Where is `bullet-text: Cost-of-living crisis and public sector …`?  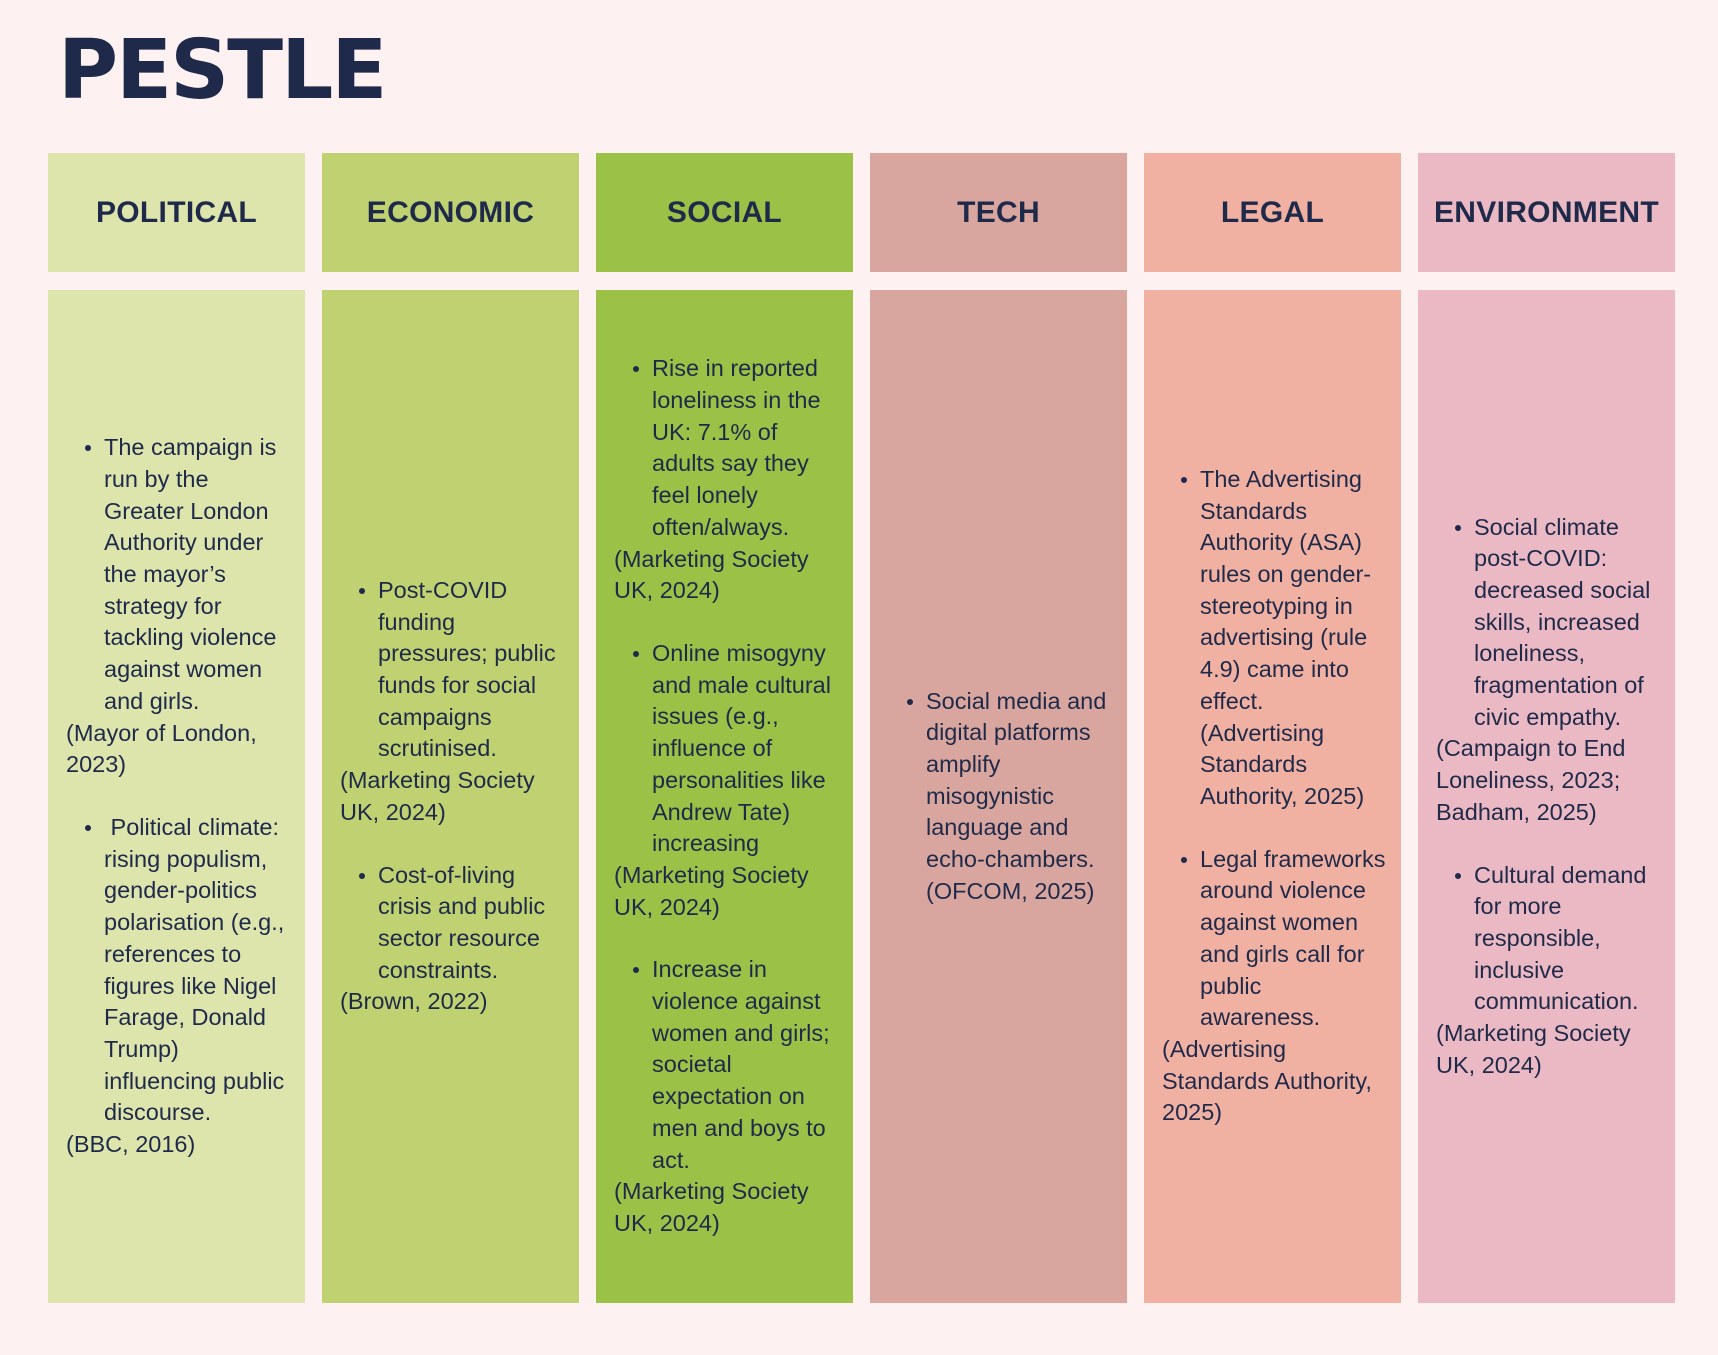 bullet-text: Cost-of-living crisis and public sector … is located at coordinates (452, 923).